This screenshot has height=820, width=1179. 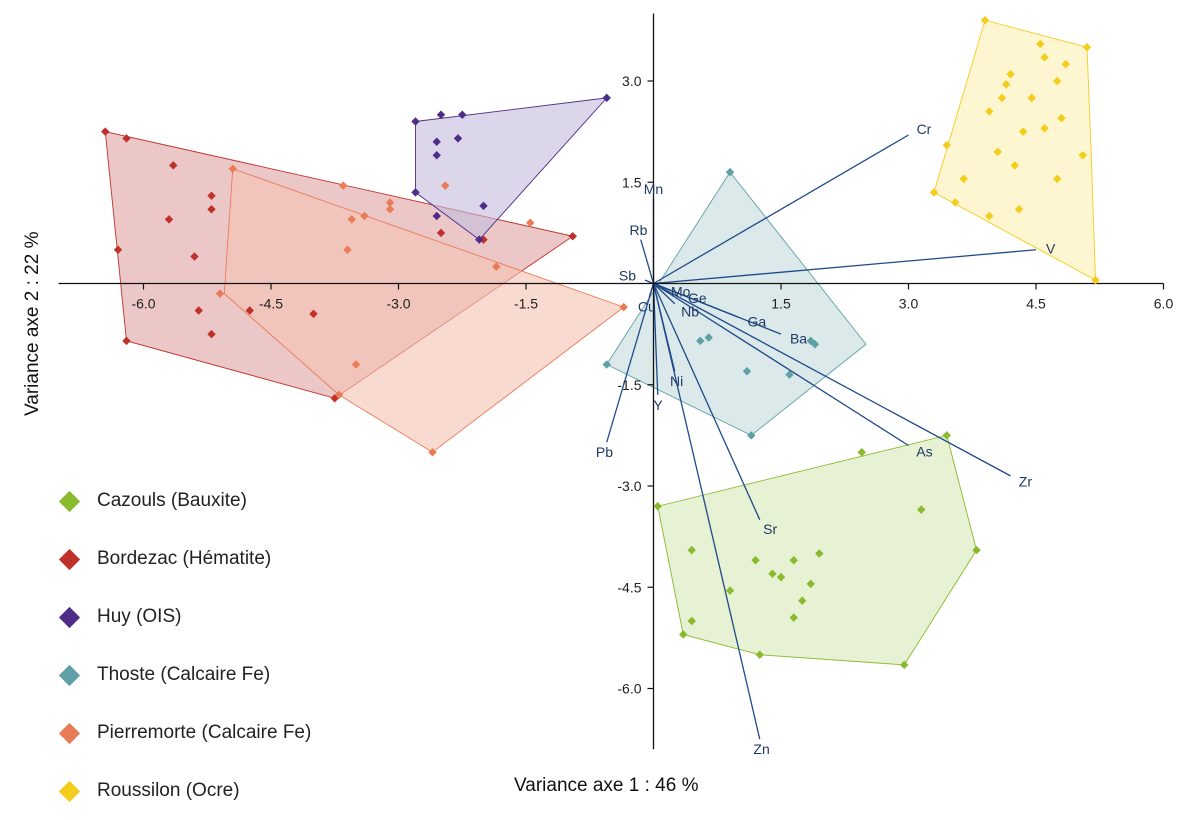 What do you see at coordinates (139, 616) in the screenshot?
I see `legend-label-huy: Huy (OIS)` at bounding box center [139, 616].